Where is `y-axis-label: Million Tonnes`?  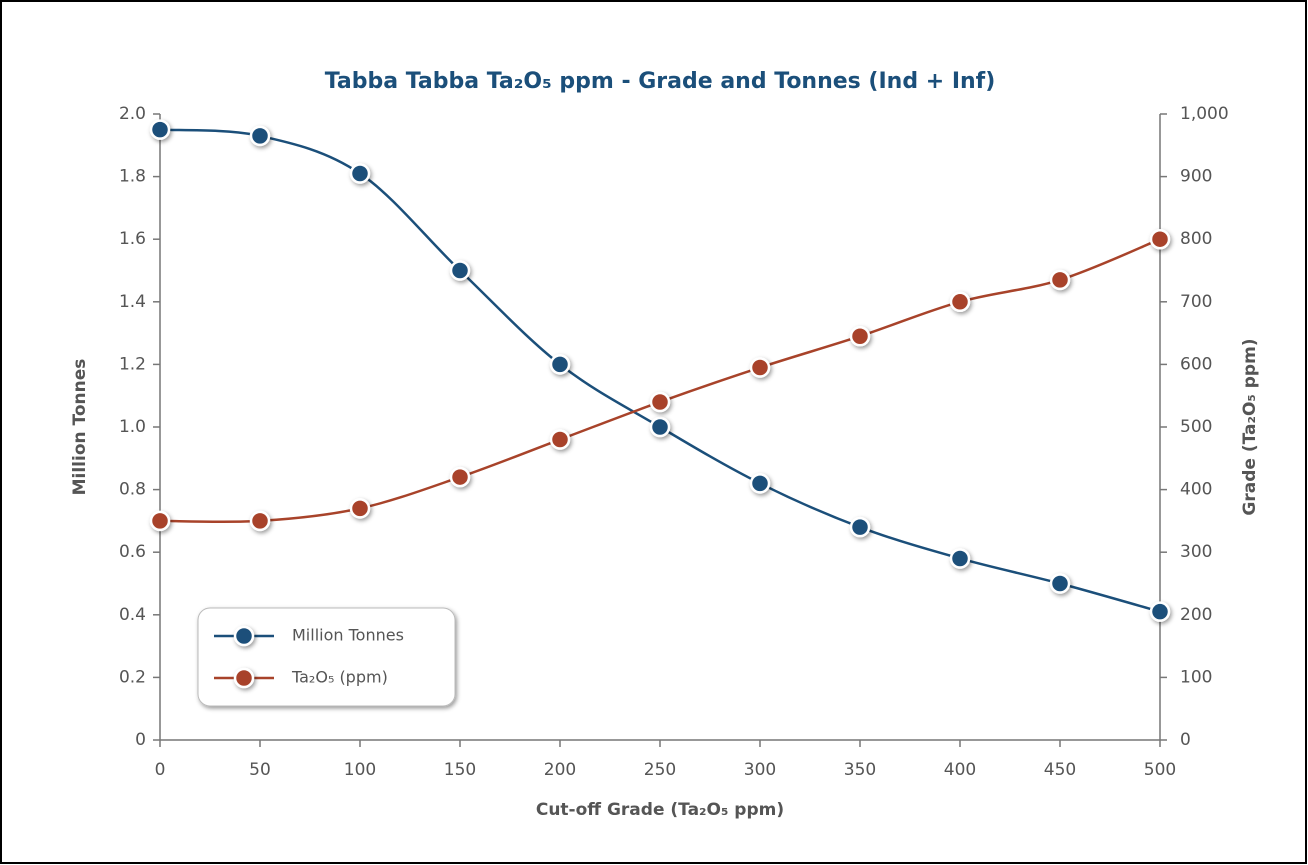
y-axis-label: Million Tonnes is located at coordinates (80, 427).